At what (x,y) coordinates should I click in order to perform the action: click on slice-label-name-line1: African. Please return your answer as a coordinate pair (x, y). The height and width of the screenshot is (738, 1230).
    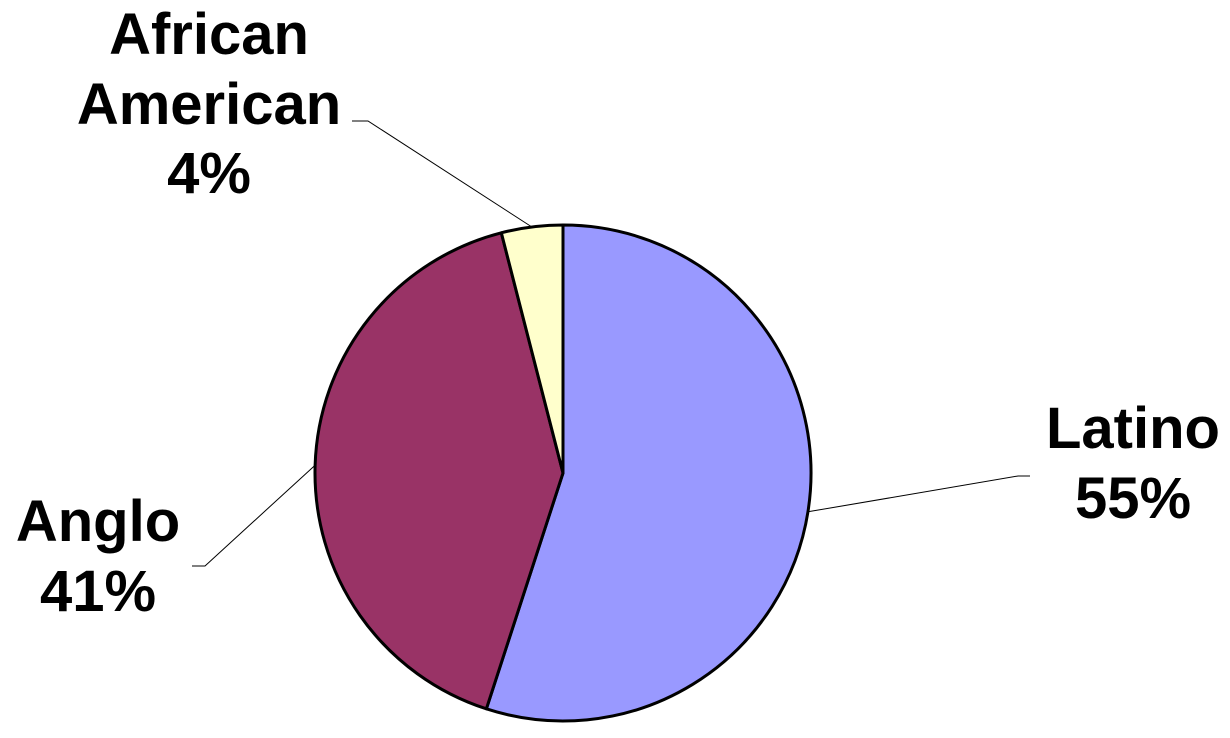
    Looking at the image, I should click on (209, 34).